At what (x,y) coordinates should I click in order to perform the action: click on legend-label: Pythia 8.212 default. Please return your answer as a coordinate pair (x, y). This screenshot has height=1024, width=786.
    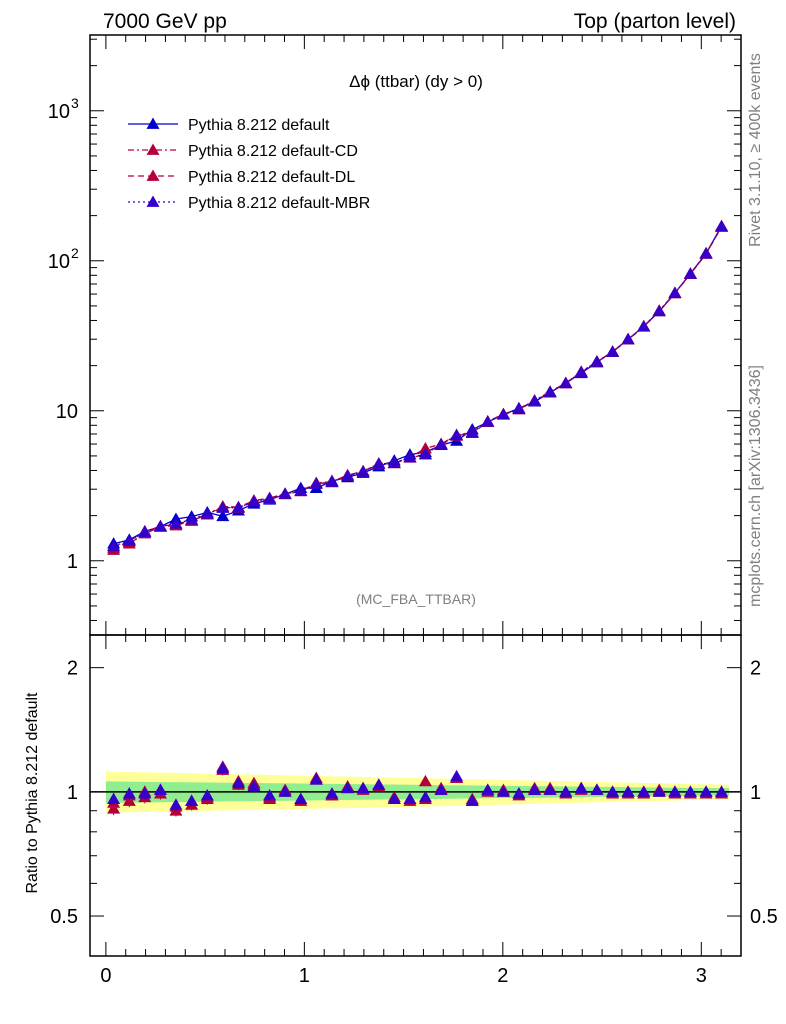
    Looking at the image, I should click on (259, 125).